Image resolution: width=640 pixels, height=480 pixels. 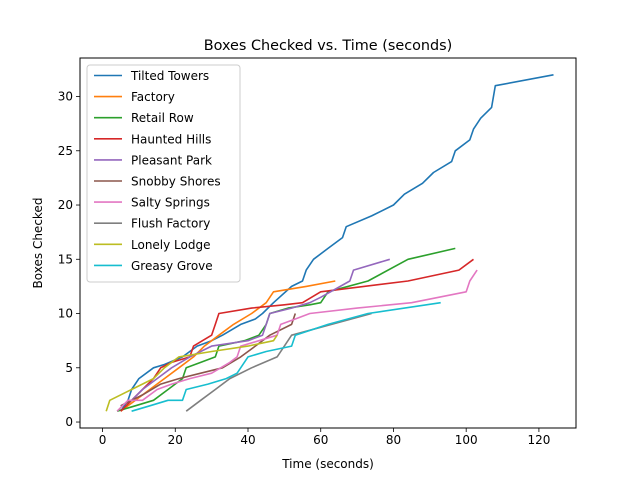 What do you see at coordinates (103, 440) in the screenshot?
I see `x-tick-label: 0` at bounding box center [103, 440].